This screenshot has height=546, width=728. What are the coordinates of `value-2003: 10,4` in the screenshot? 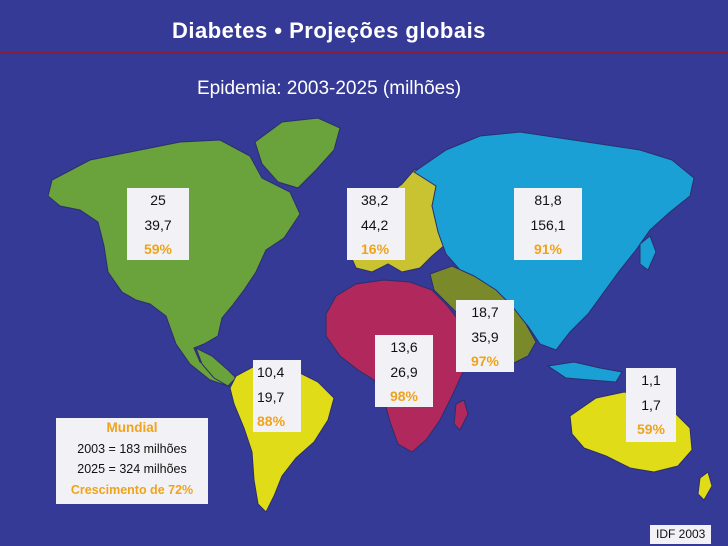 It's located at (271, 372).